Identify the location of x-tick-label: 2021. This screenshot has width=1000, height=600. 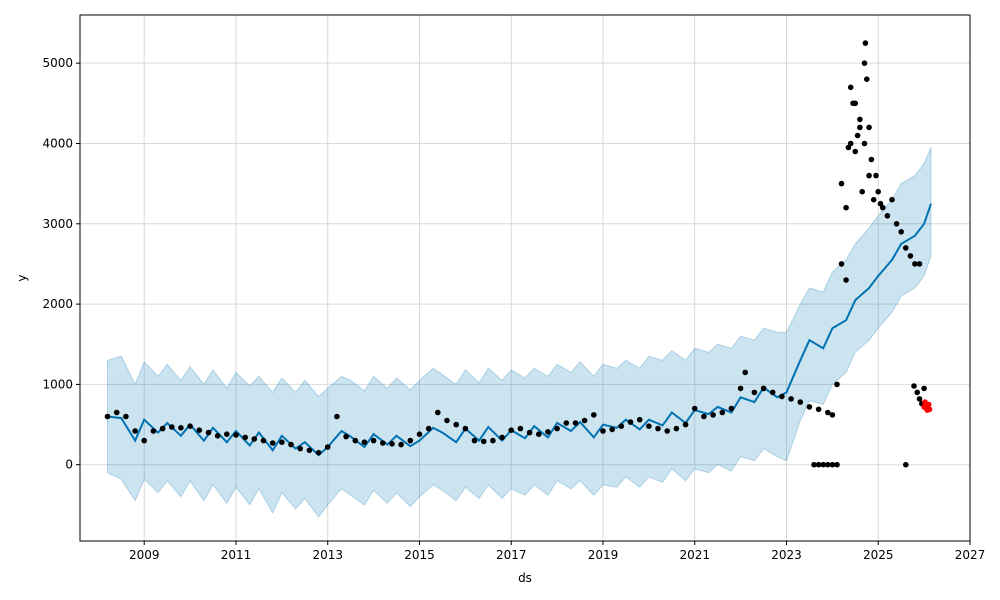
(694, 555).